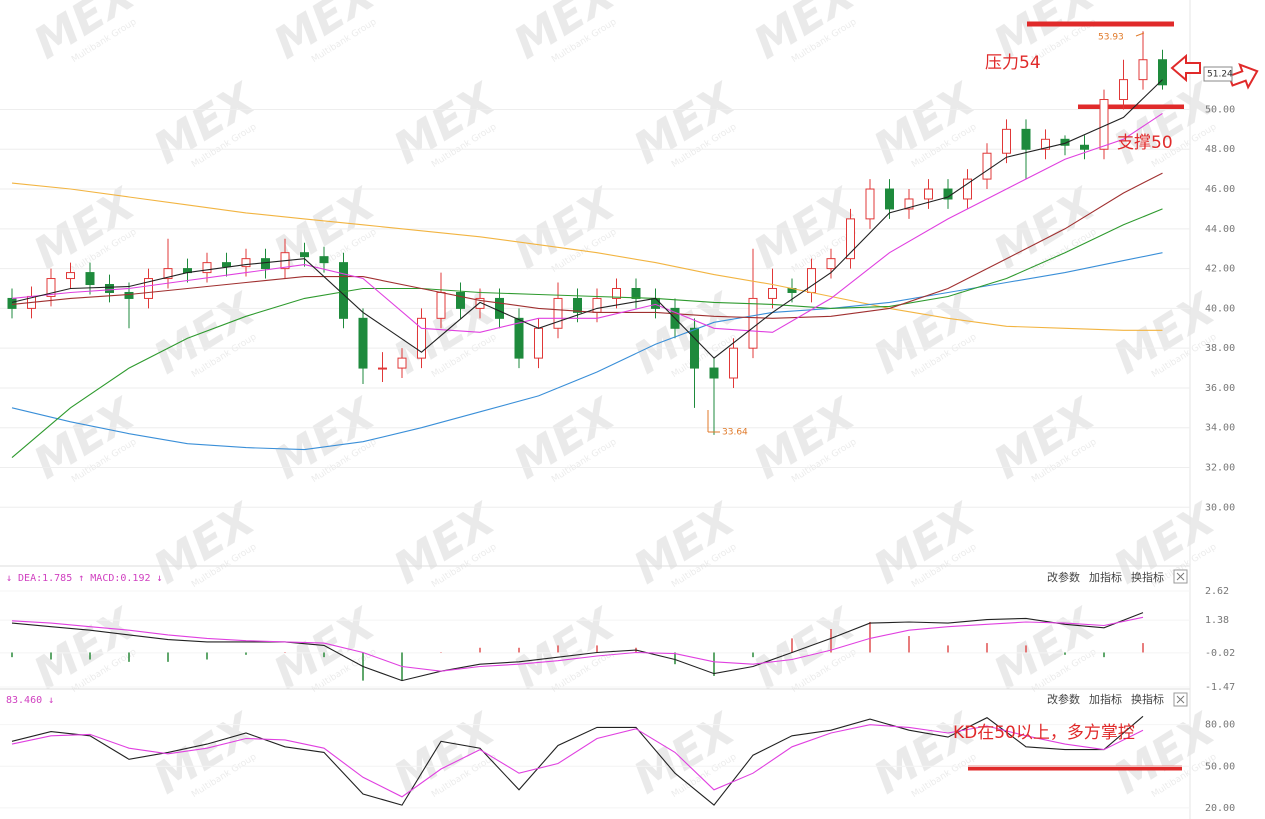 The width and height of the screenshot is (1265, 819). What do you see at coordinates (1220, 308) in the screenshot?
I see `y-tick-label: 40.00` at bounding box center [1220, 308].